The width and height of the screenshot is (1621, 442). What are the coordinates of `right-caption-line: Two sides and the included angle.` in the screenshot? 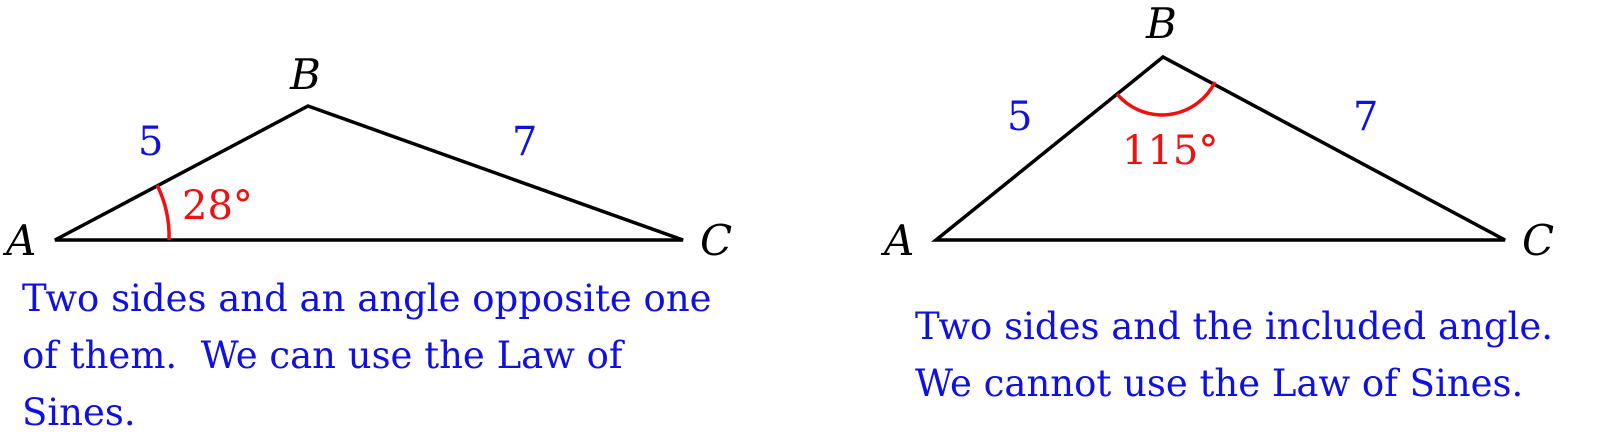 It's located at (1234, 326).